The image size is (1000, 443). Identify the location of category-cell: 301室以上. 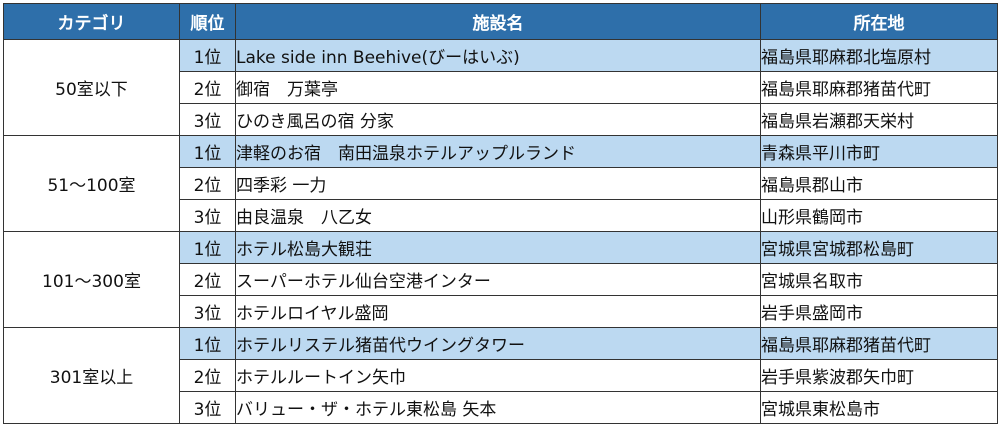
(91, 375).